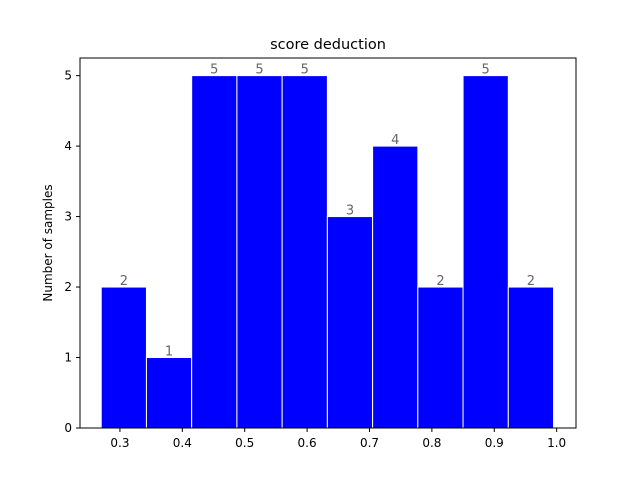 The width and height of the screenshot is (640, 480). I want to click on y-axis-label: Number of samples, so click(48, 242).